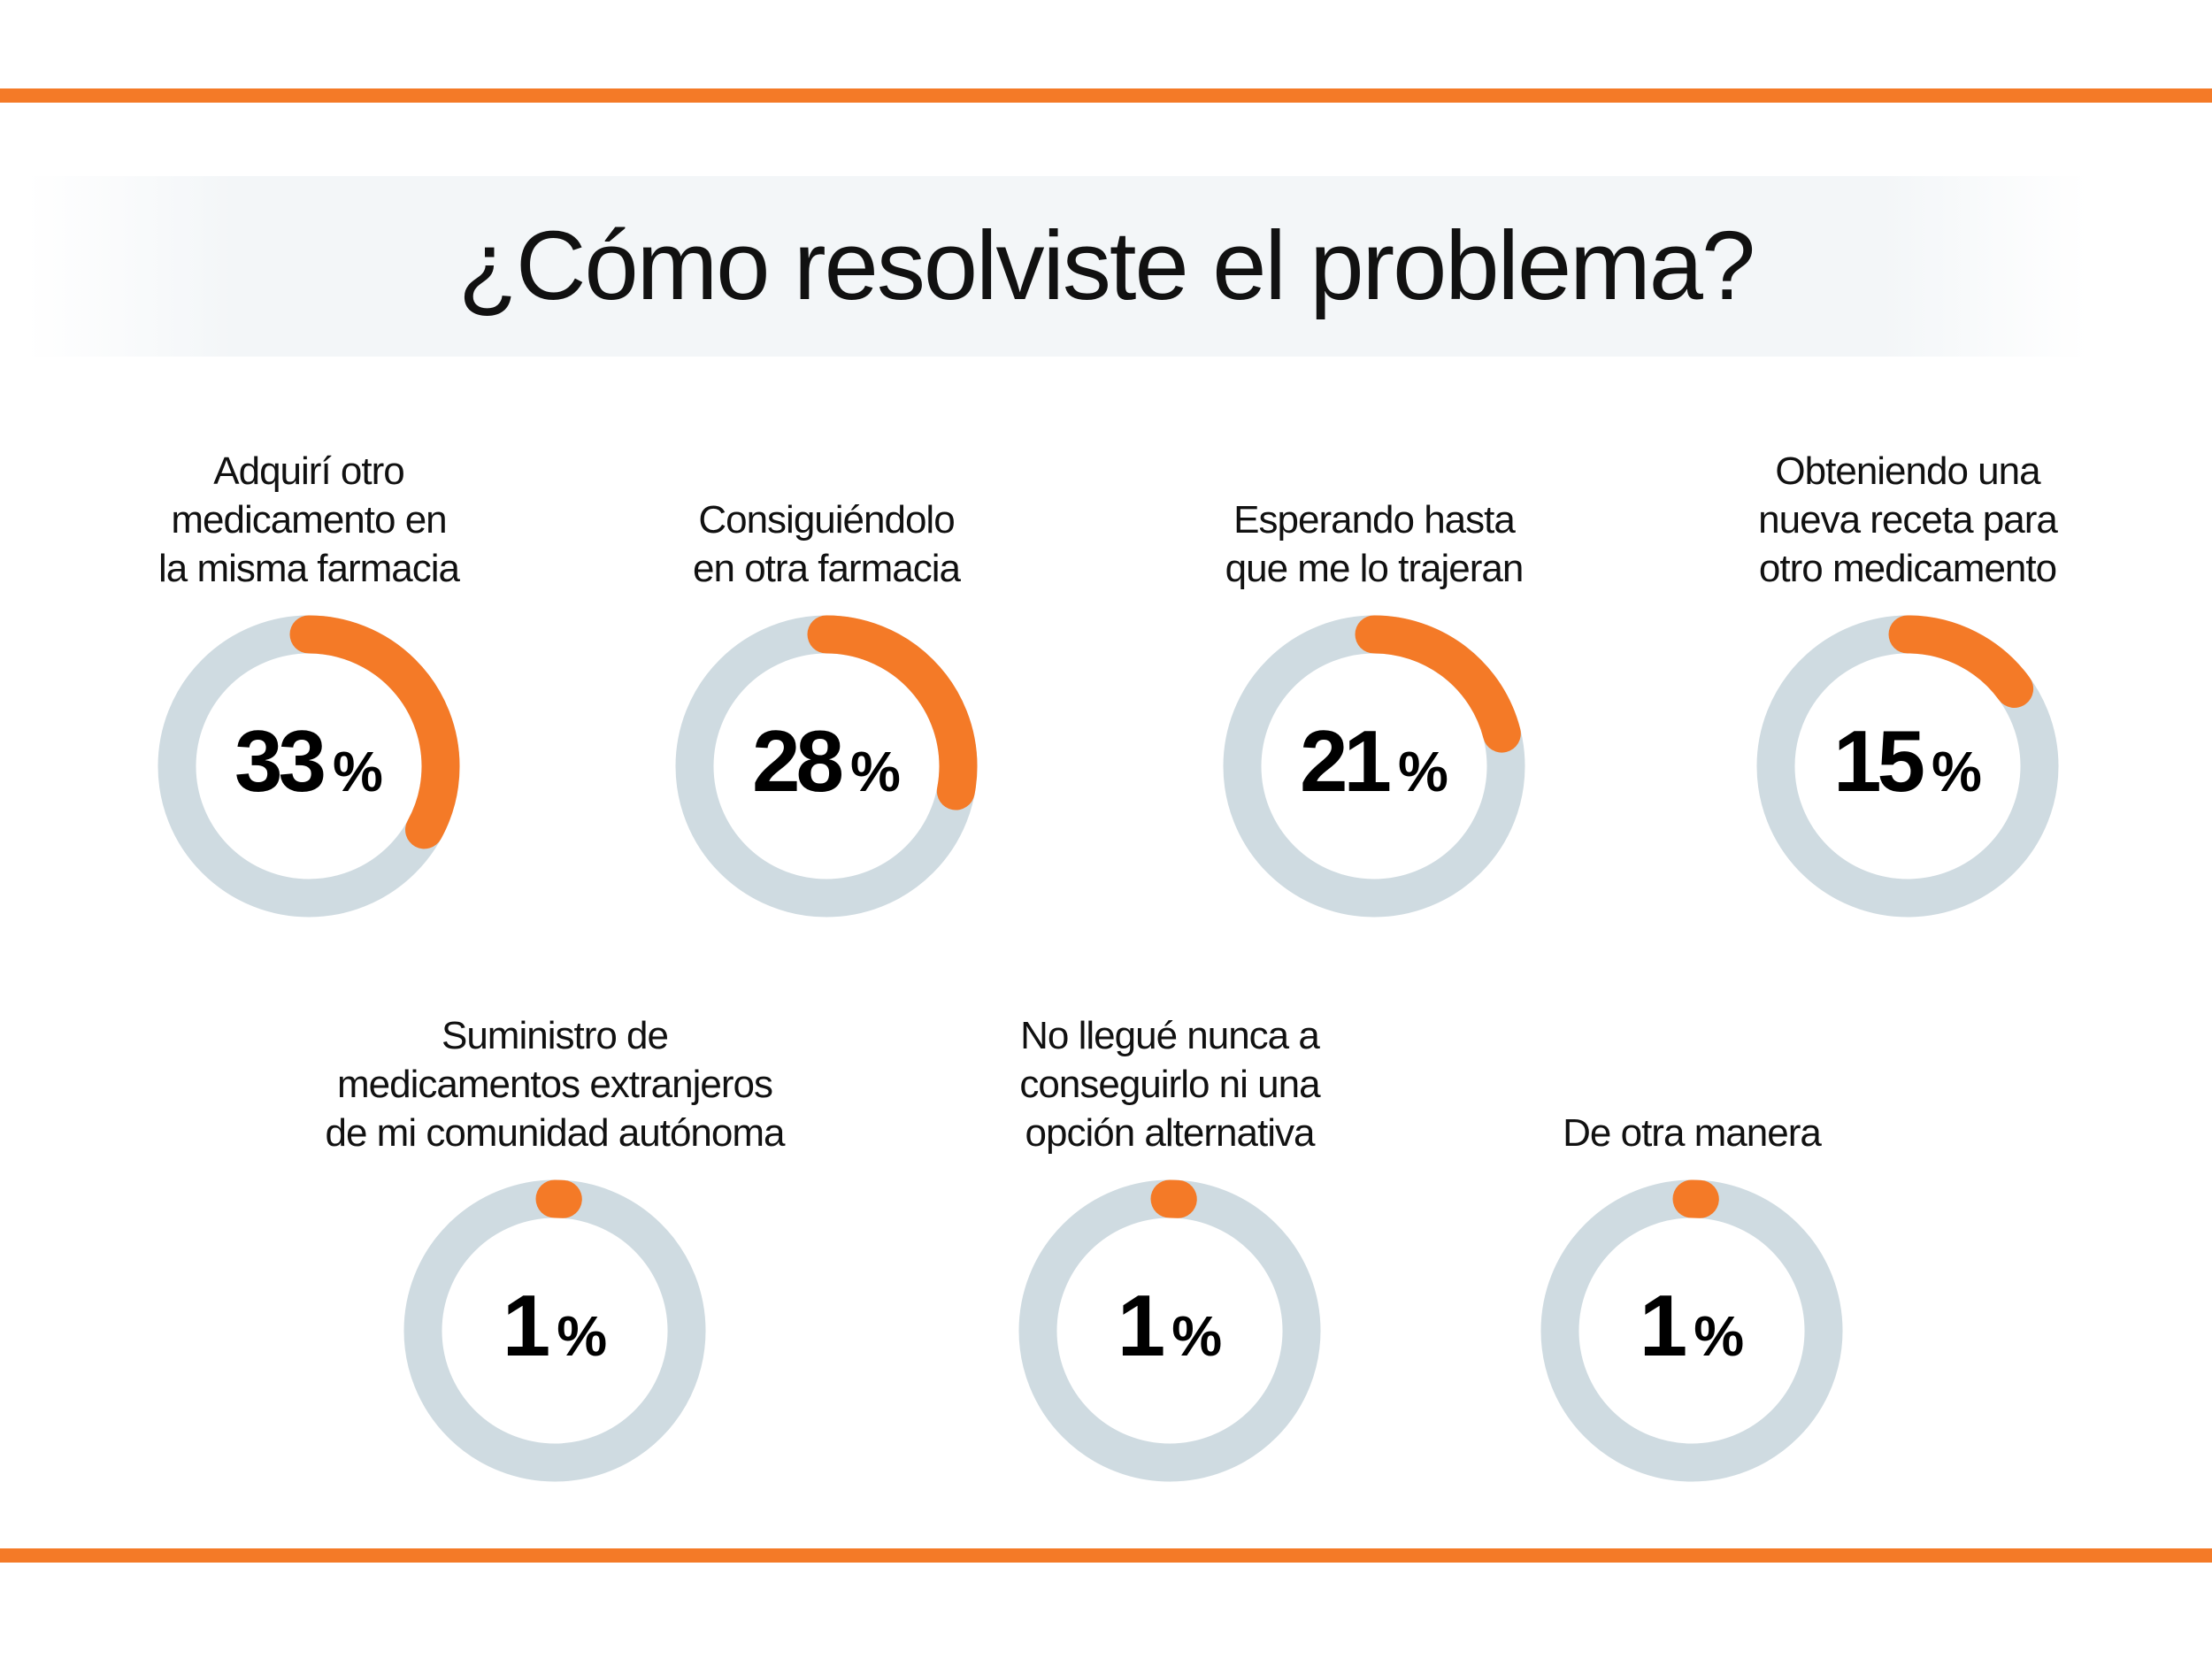 The height and width of the screenshot is (1659, 2212). What do you see at coordinates (1106, 1556) in the screenshot?
I see `bottom-accent-bar` at bounding box center [1106, 1556].